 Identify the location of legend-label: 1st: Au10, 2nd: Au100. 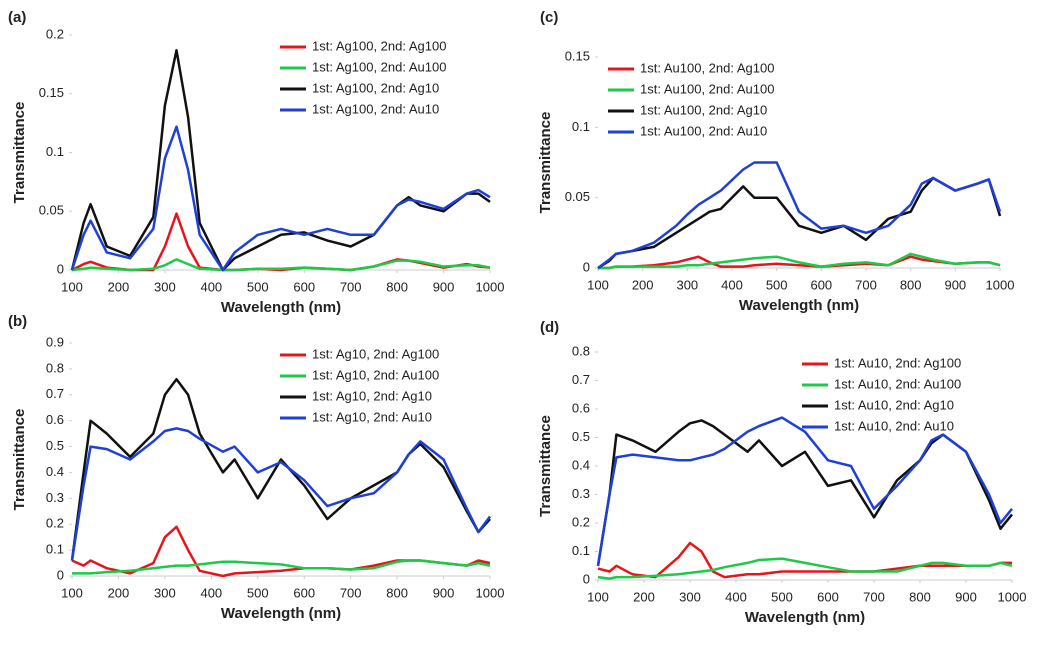
(897, 383).